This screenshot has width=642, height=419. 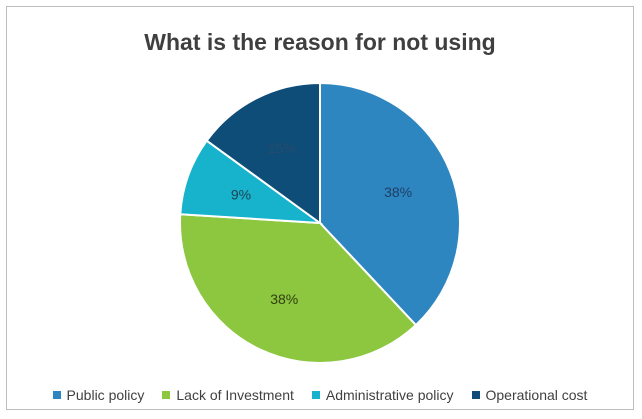 I want to click on legend-item-administrative-policy: Administrative policy, so click(x=382, y=395).